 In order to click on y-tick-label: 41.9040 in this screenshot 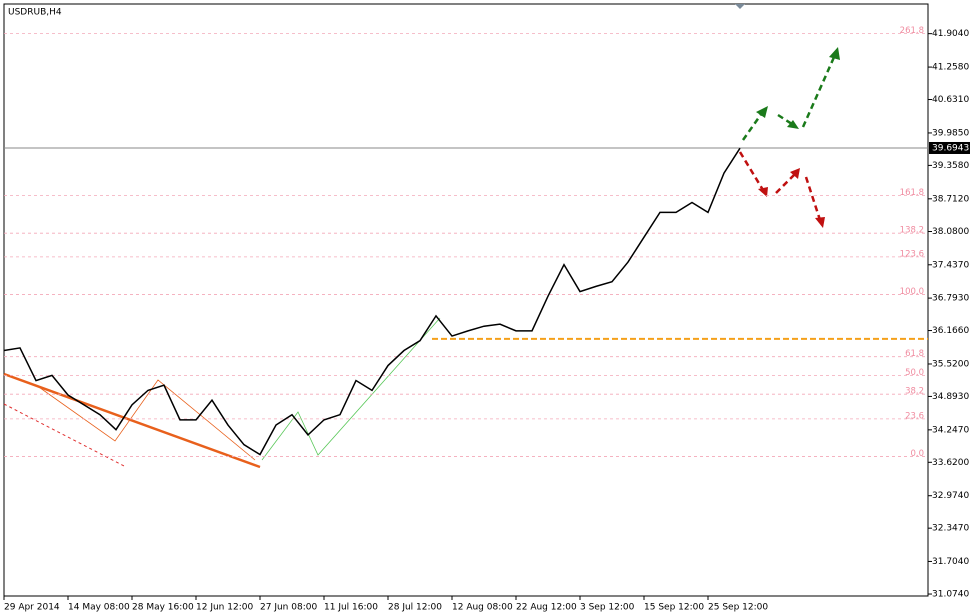, I will do `click(950, 34)`.